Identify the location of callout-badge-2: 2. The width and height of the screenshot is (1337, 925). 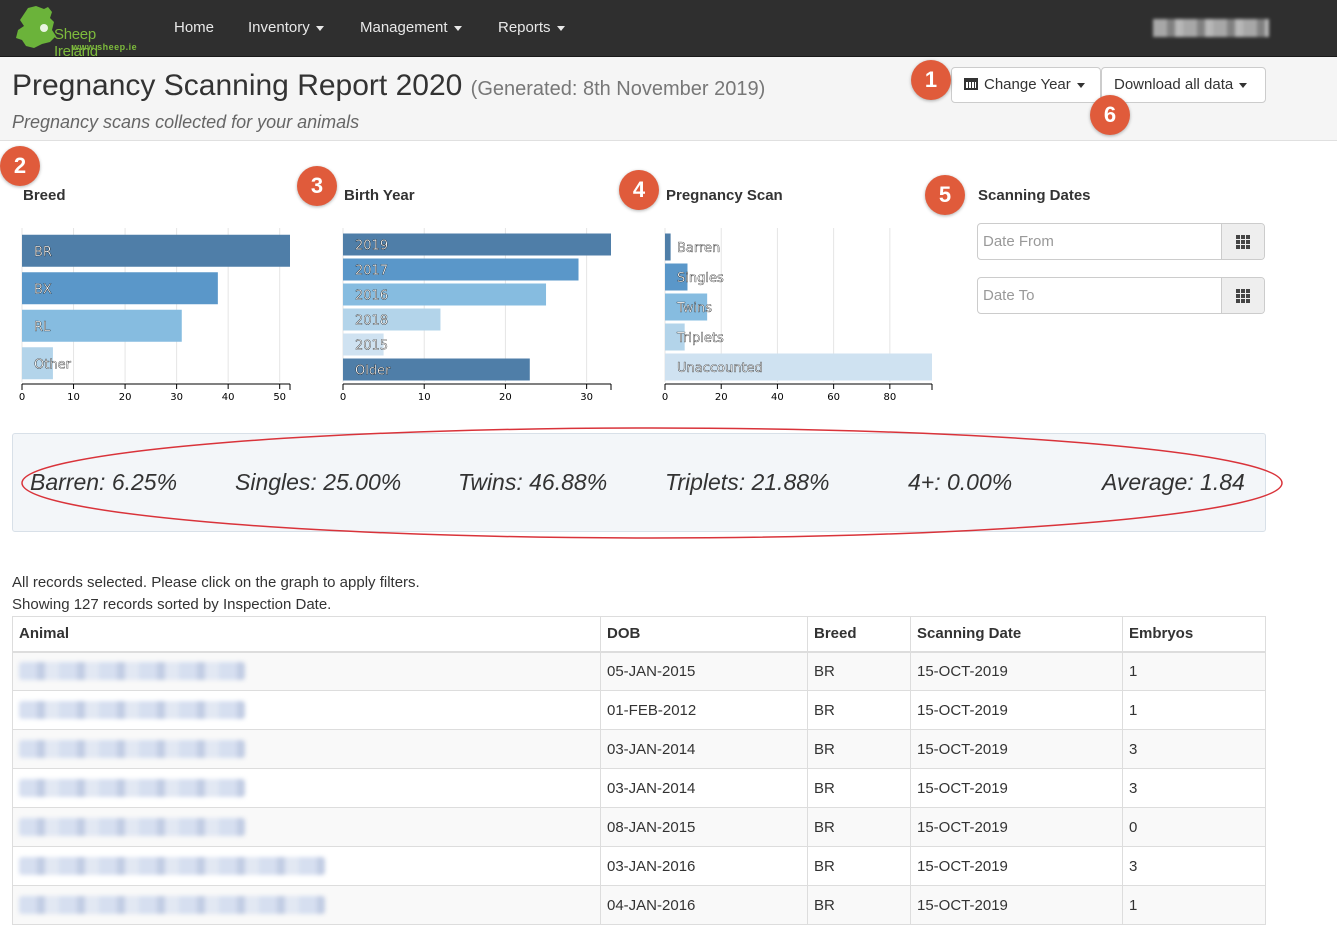
(20, 166).